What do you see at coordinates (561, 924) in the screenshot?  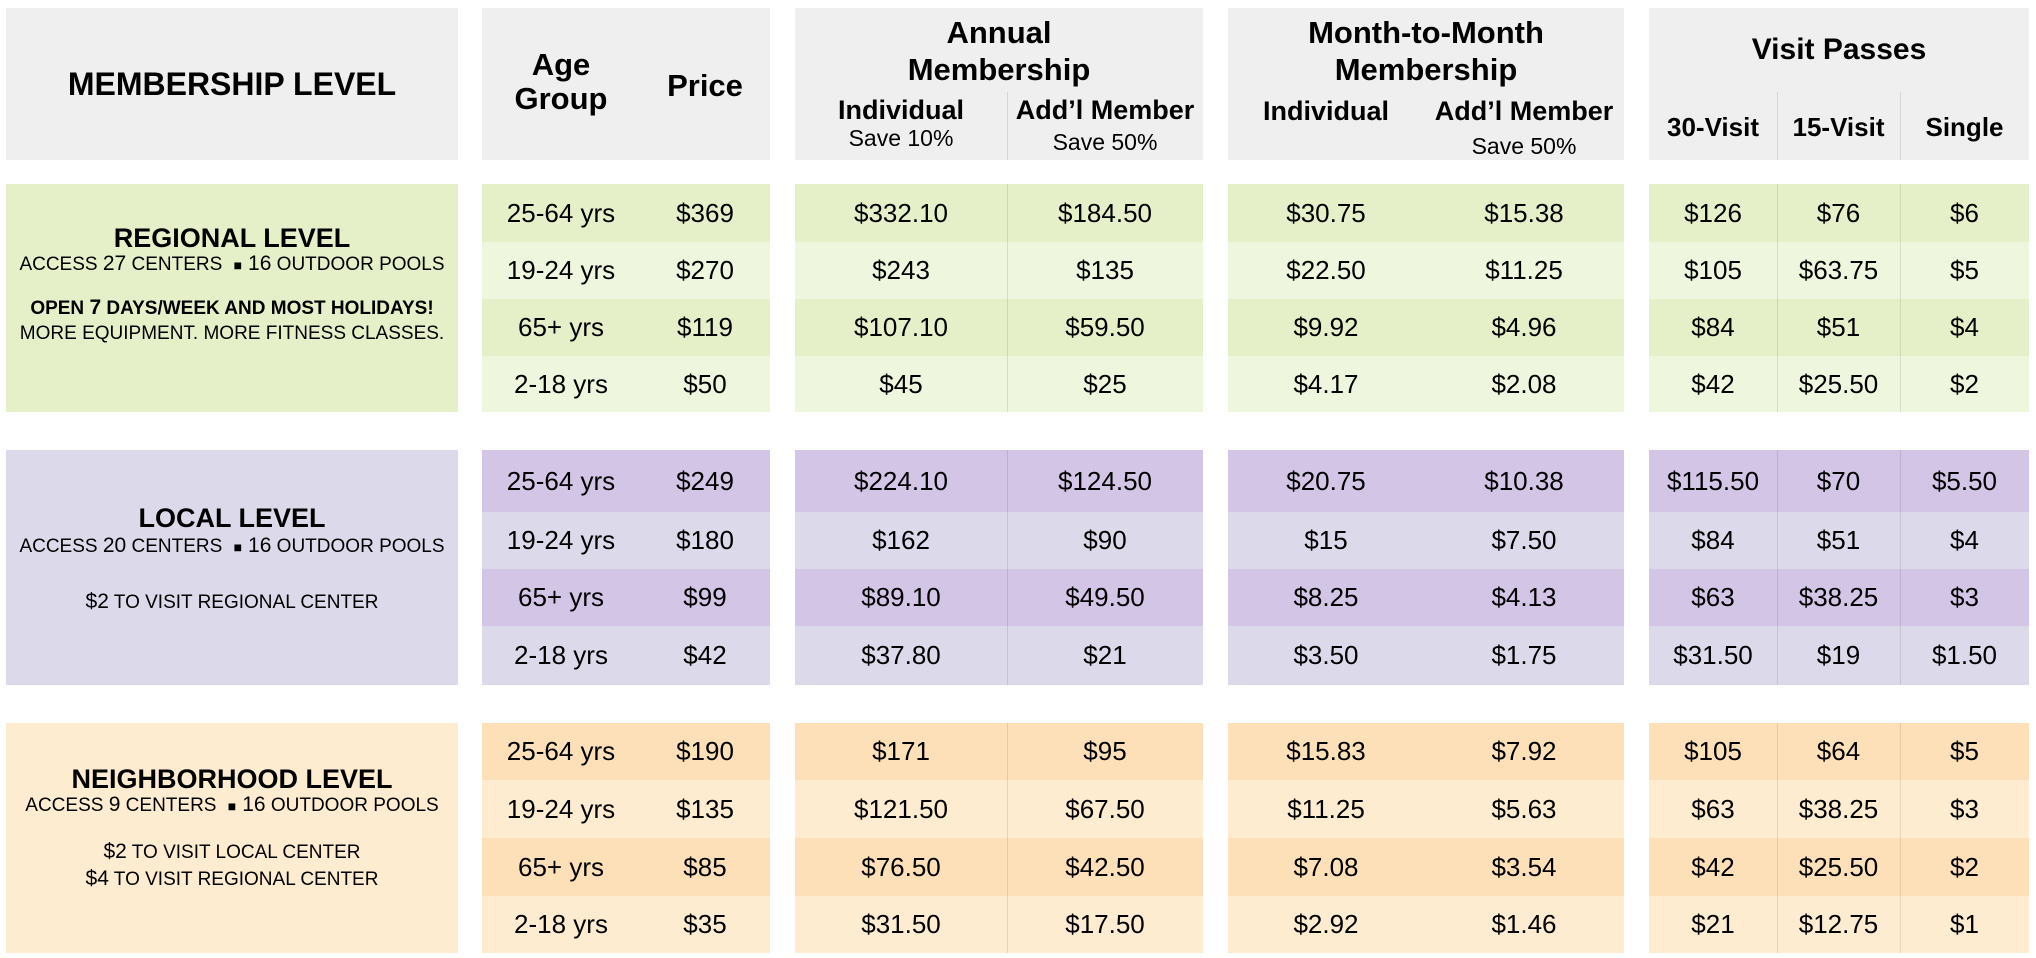 I see `neighborhood-age-group-cell: 2-18 yrs` at bounding box center [561, 924].